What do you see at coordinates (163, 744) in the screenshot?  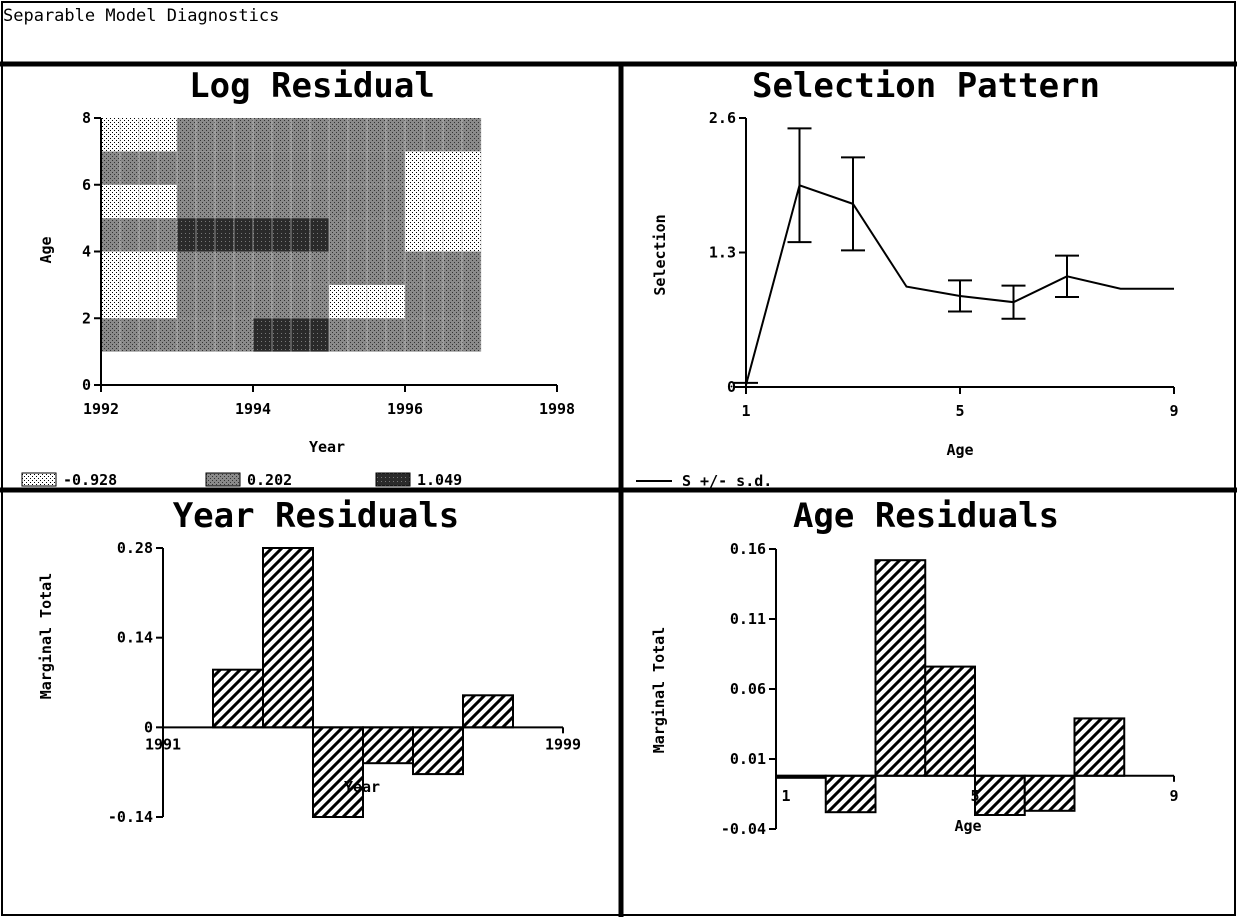 I see `x-tick-label: 1991` at bounding box center [163, 744].